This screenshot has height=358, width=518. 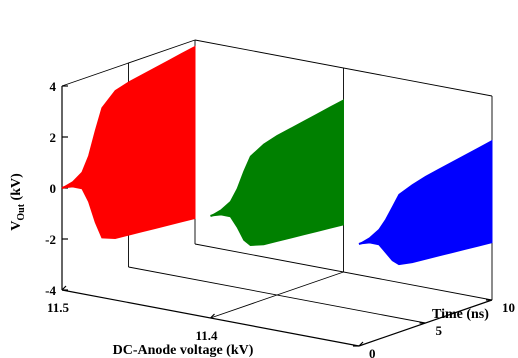 What do you see at coordinates (53, 137) in the screenshot?
I see `y-tick-label: 2` at bounding box center [53, 137].